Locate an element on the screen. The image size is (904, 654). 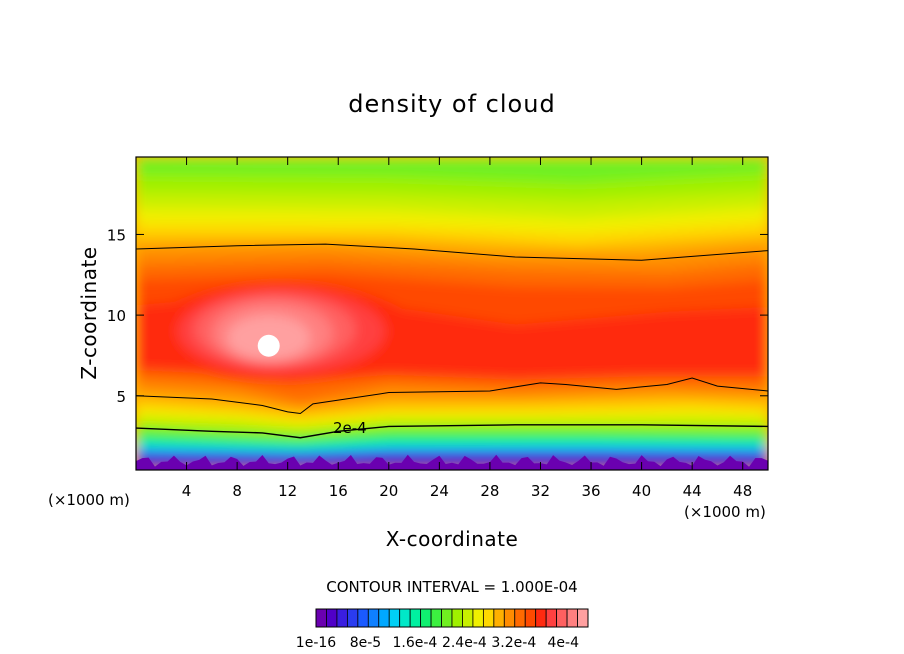
x-tick-label: 16 is located at coordinates (338, 491).